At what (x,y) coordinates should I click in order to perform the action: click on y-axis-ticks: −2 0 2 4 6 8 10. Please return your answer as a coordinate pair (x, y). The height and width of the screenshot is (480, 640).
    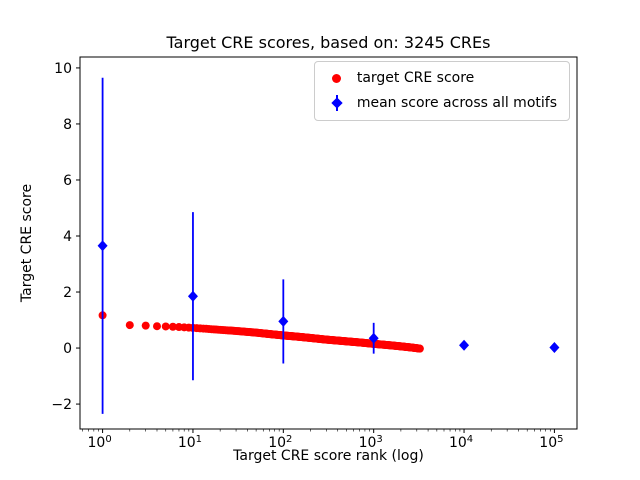
    Looking at the image, I should click on (65, 237).